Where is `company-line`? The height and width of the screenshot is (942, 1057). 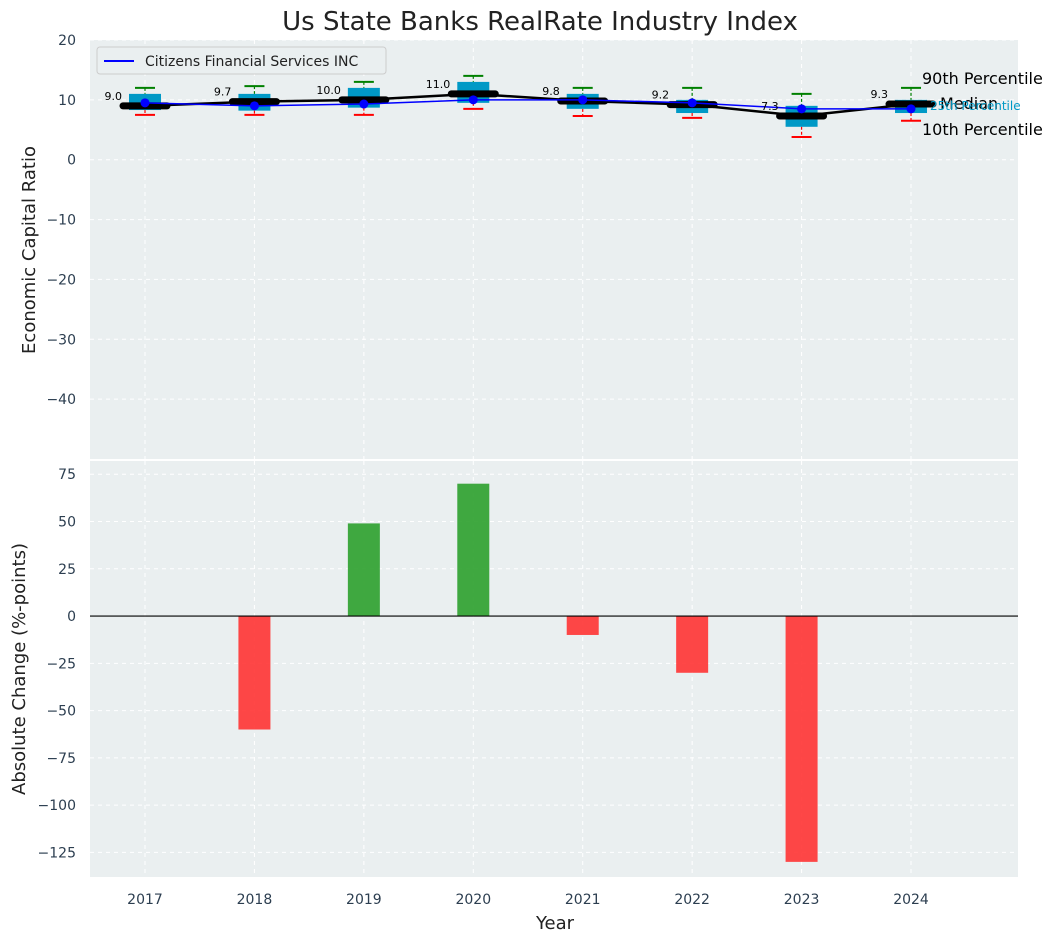 company-line is located at coordinates (528, 104).